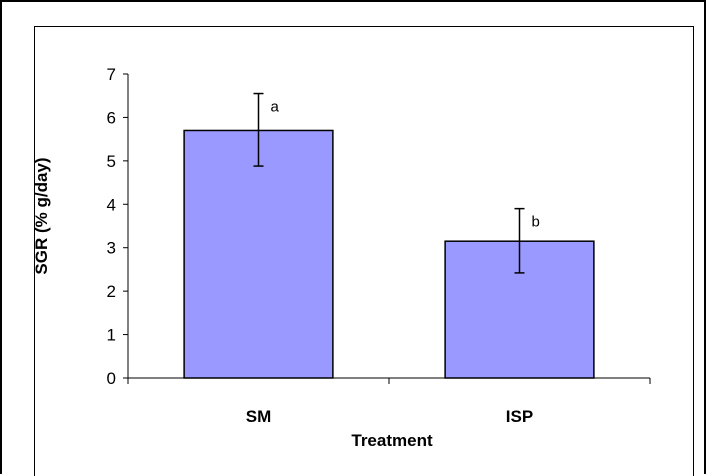 Image resolution: width=706 pixels, height=476 pixels. I want to click on significance-letter: a, so click(275, 107).